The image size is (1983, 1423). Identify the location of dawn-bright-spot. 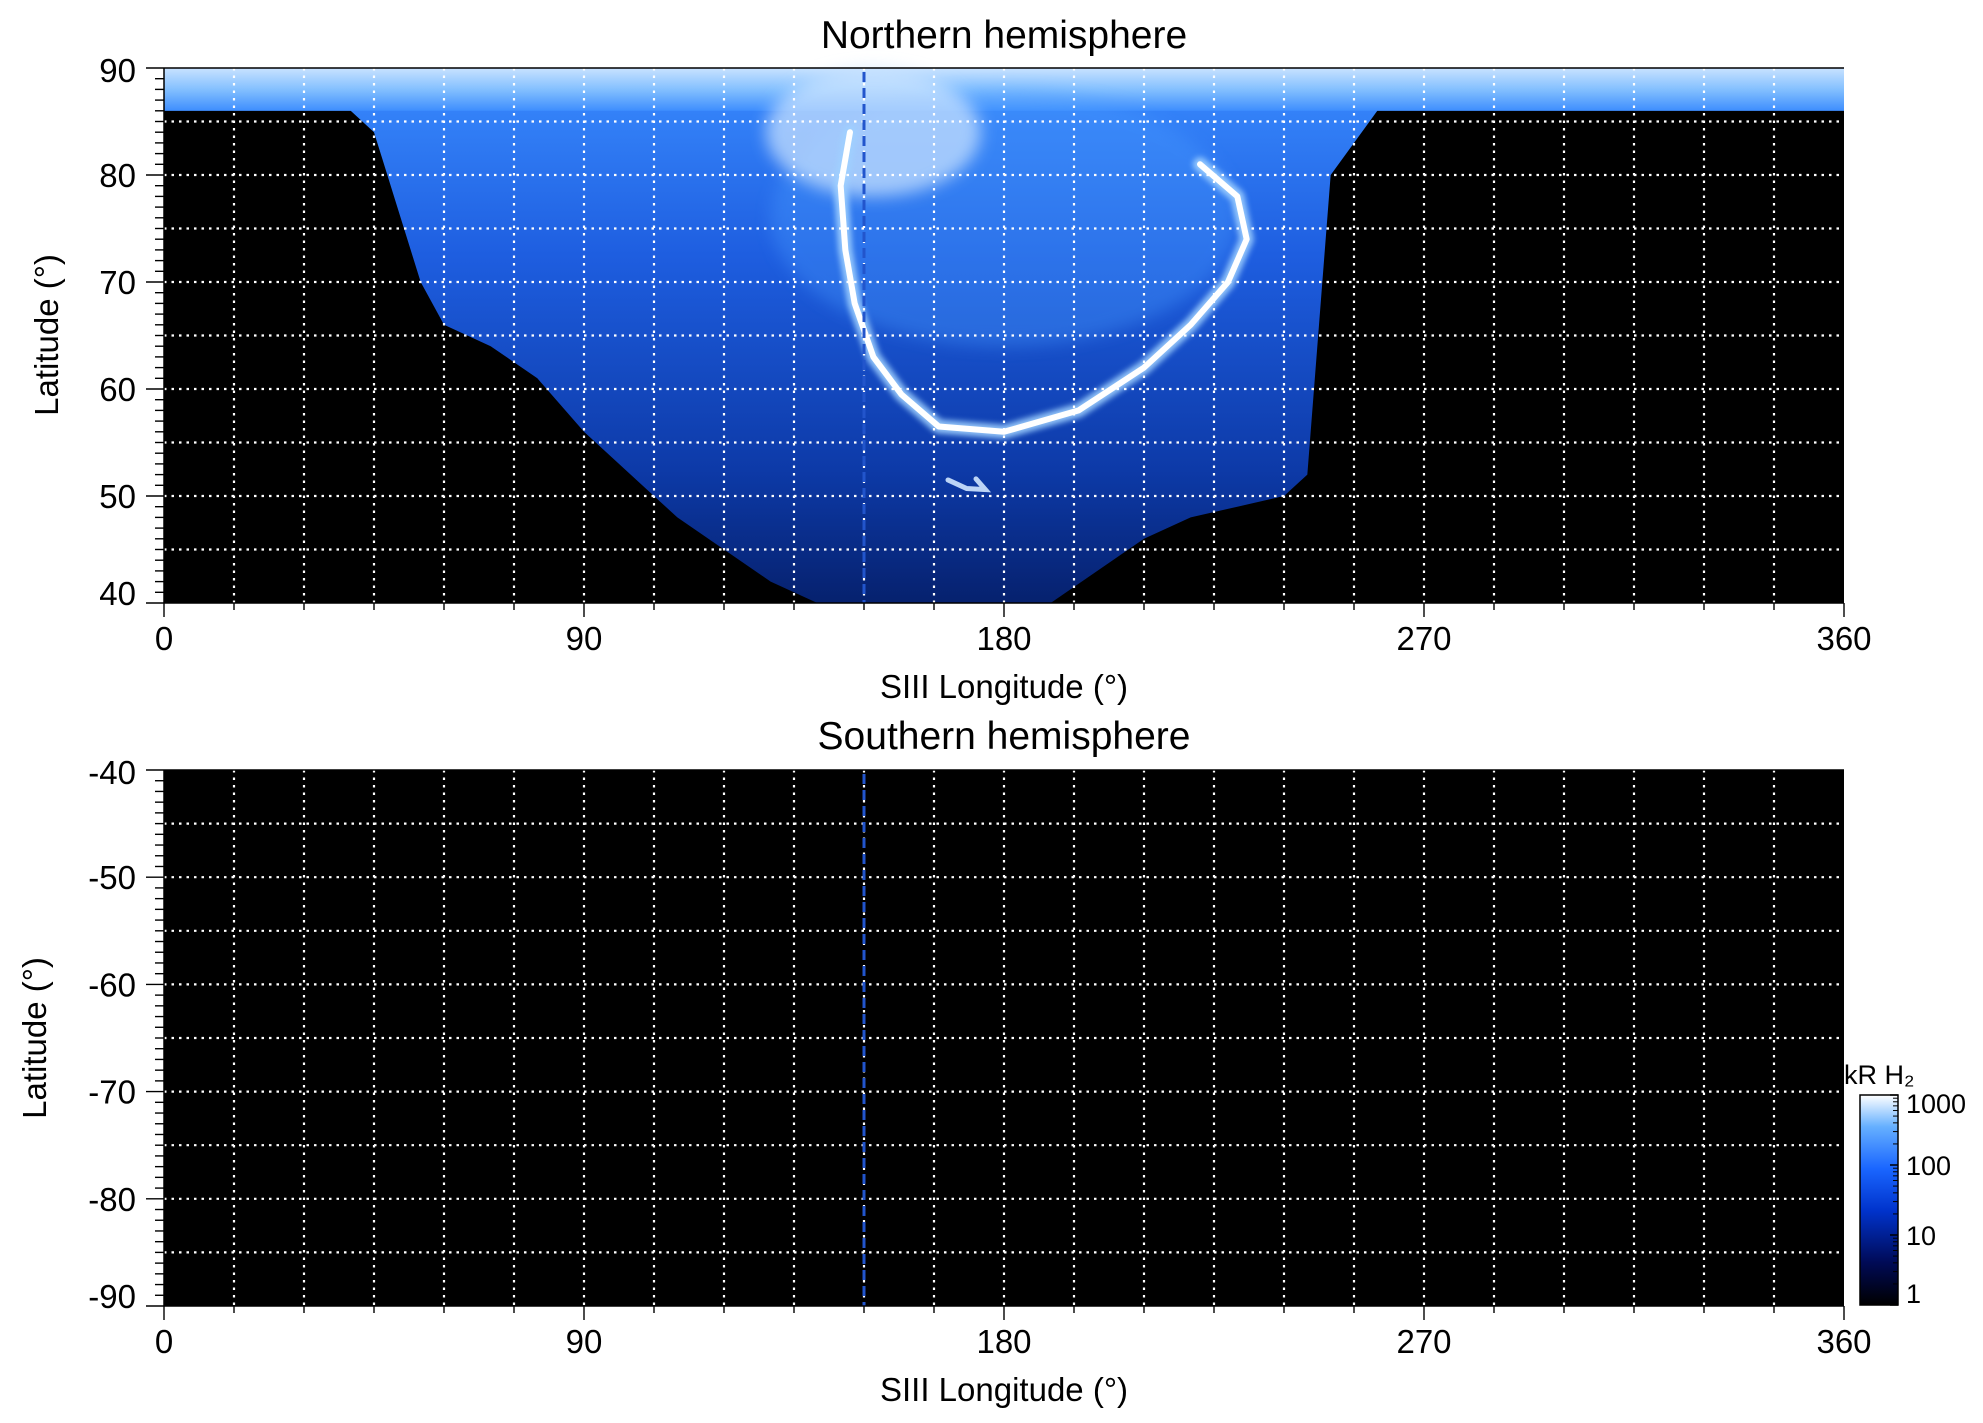
(873, 132).